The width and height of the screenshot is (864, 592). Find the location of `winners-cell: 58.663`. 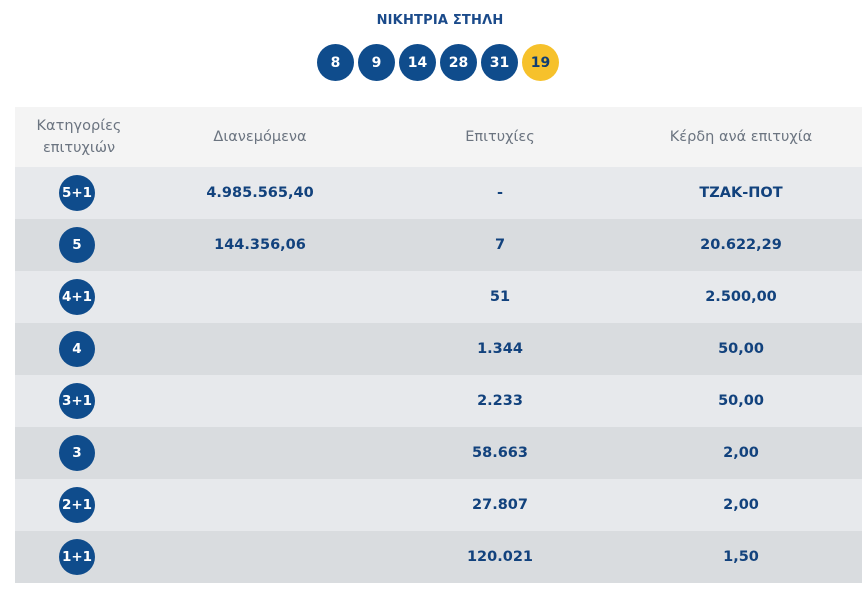

winners-cell: 58.663 is located at coordinates (500, 453).